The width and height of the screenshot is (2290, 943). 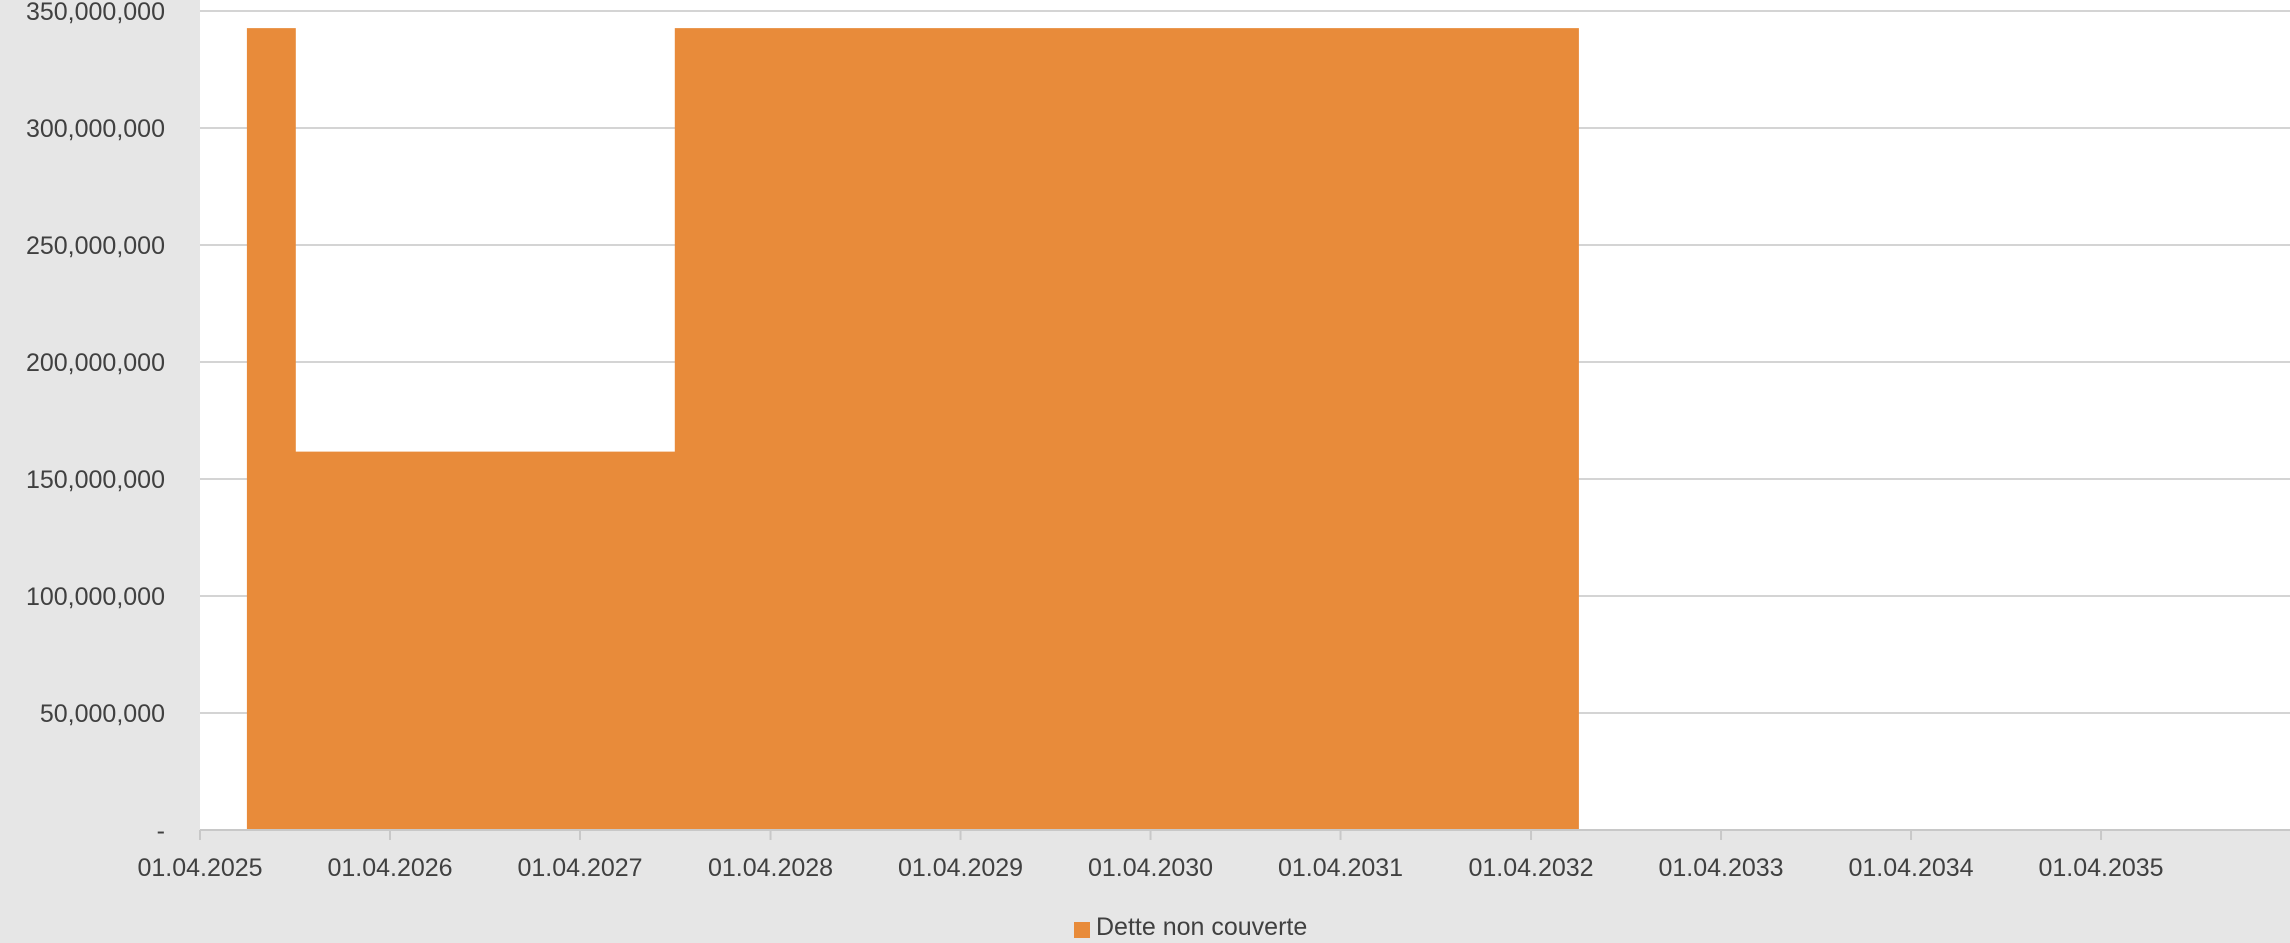 I want to click on legend-swatch, so click(x=1082, y=930).